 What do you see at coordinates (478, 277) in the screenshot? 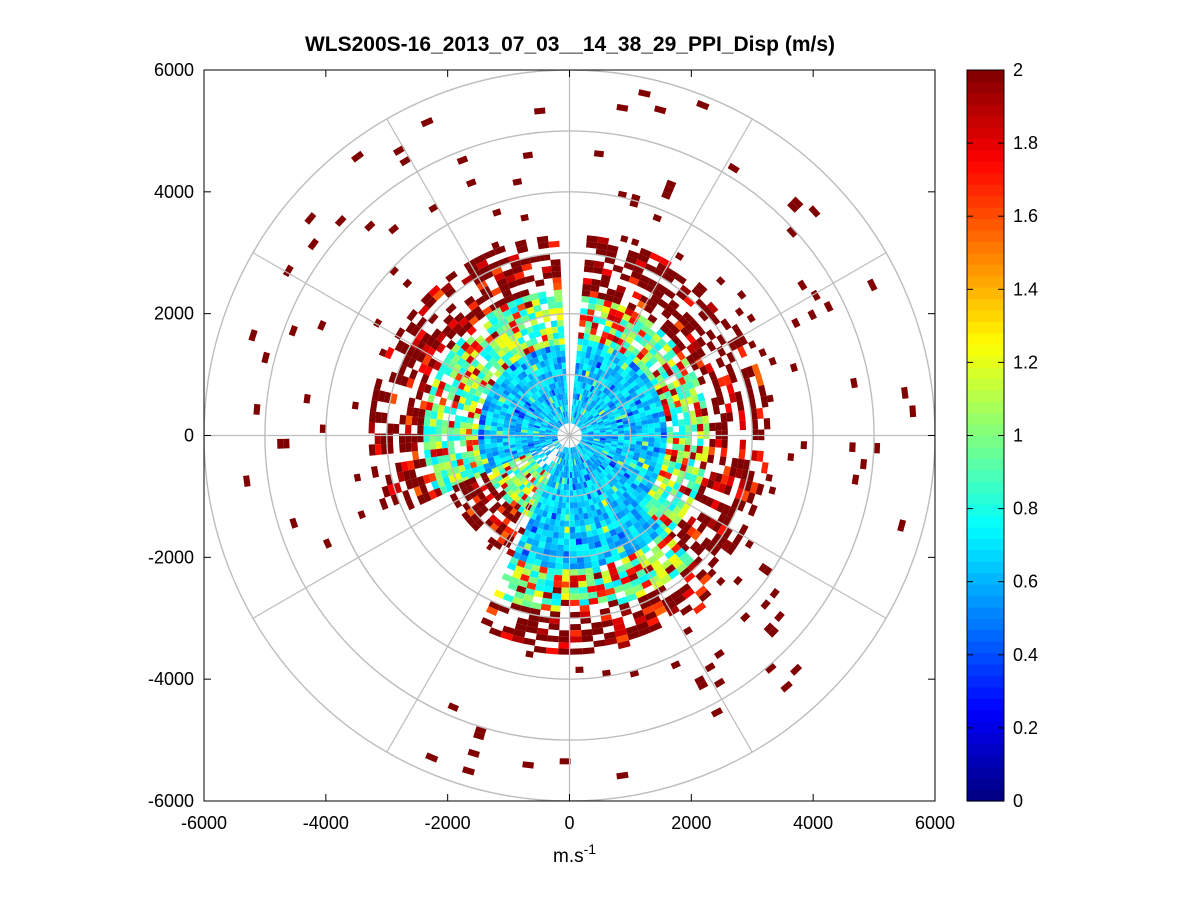
I see `polar-spoke` at bounding box center [478, 277].